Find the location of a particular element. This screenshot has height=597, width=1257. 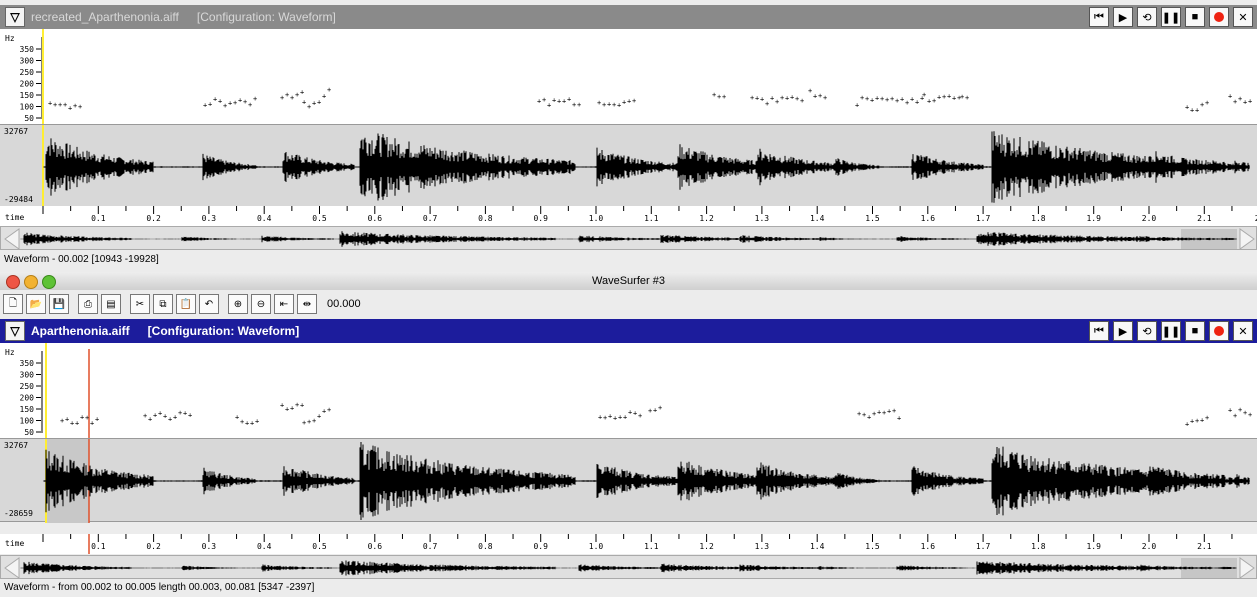

open-folder-icon: 📂 is located at coordinates (36, 304).